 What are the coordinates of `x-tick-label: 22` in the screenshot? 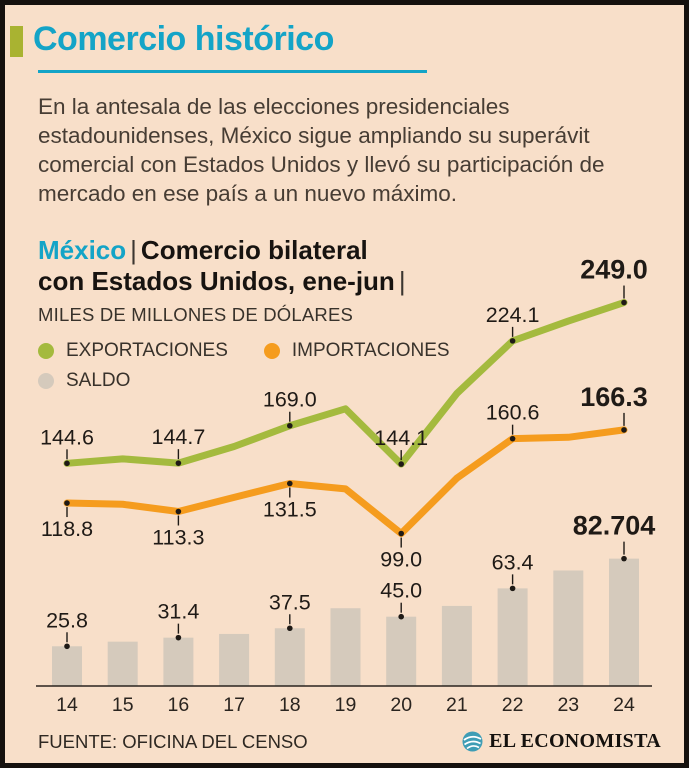 It's located at (513, 705).